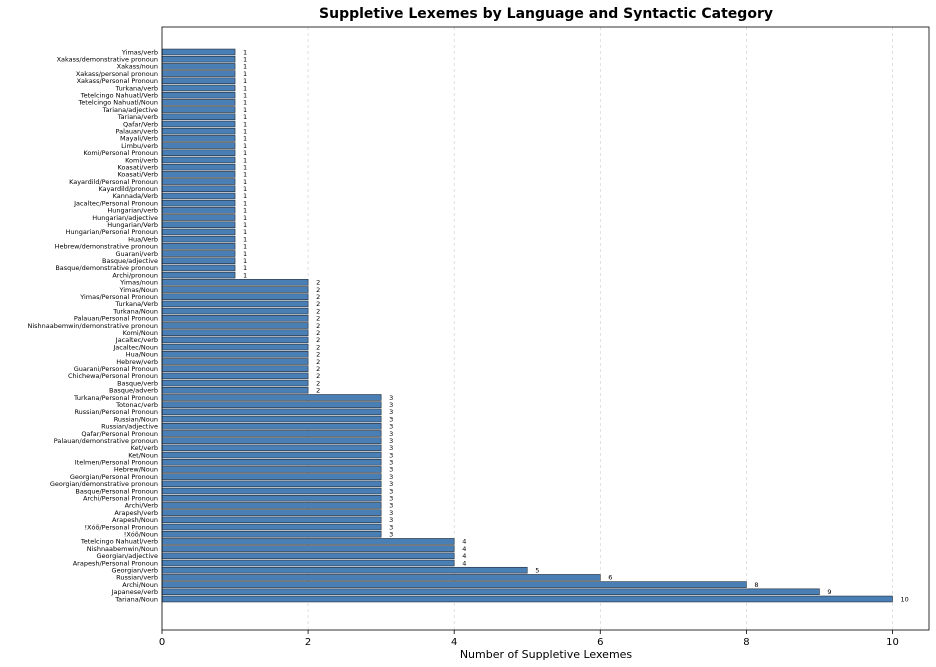  Describe the element at coordinates (92, 326) in the screenshot. I see `y-tick-label: Nishnaabemwin/demonstrative pronoun` at that location.